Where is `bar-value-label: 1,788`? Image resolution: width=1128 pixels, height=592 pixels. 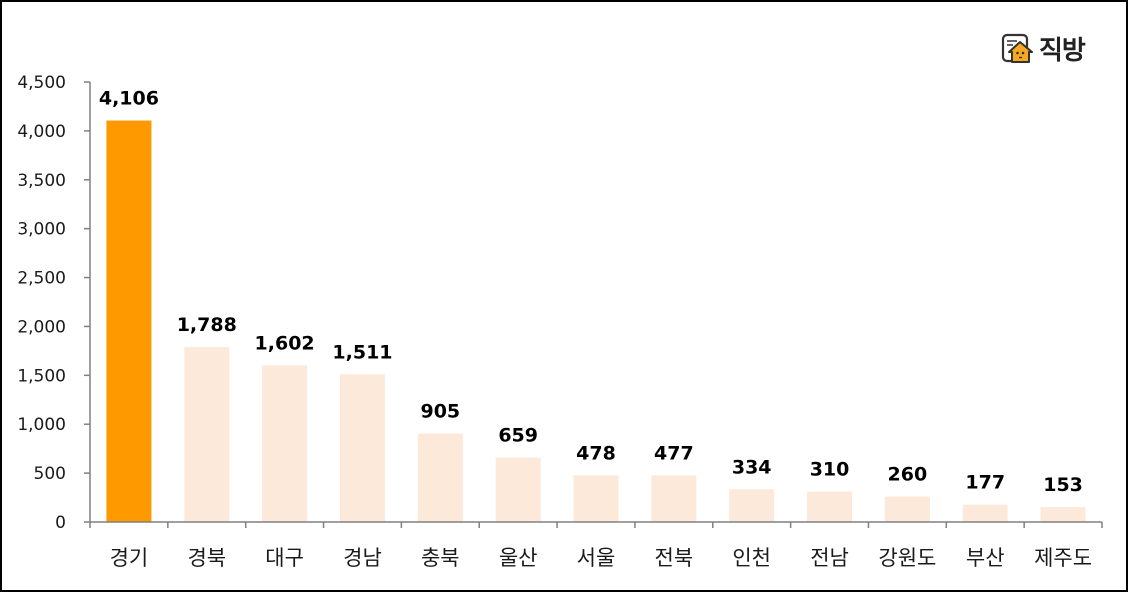 bar-value-label: 1,788 is located at coordinates (207, 325).